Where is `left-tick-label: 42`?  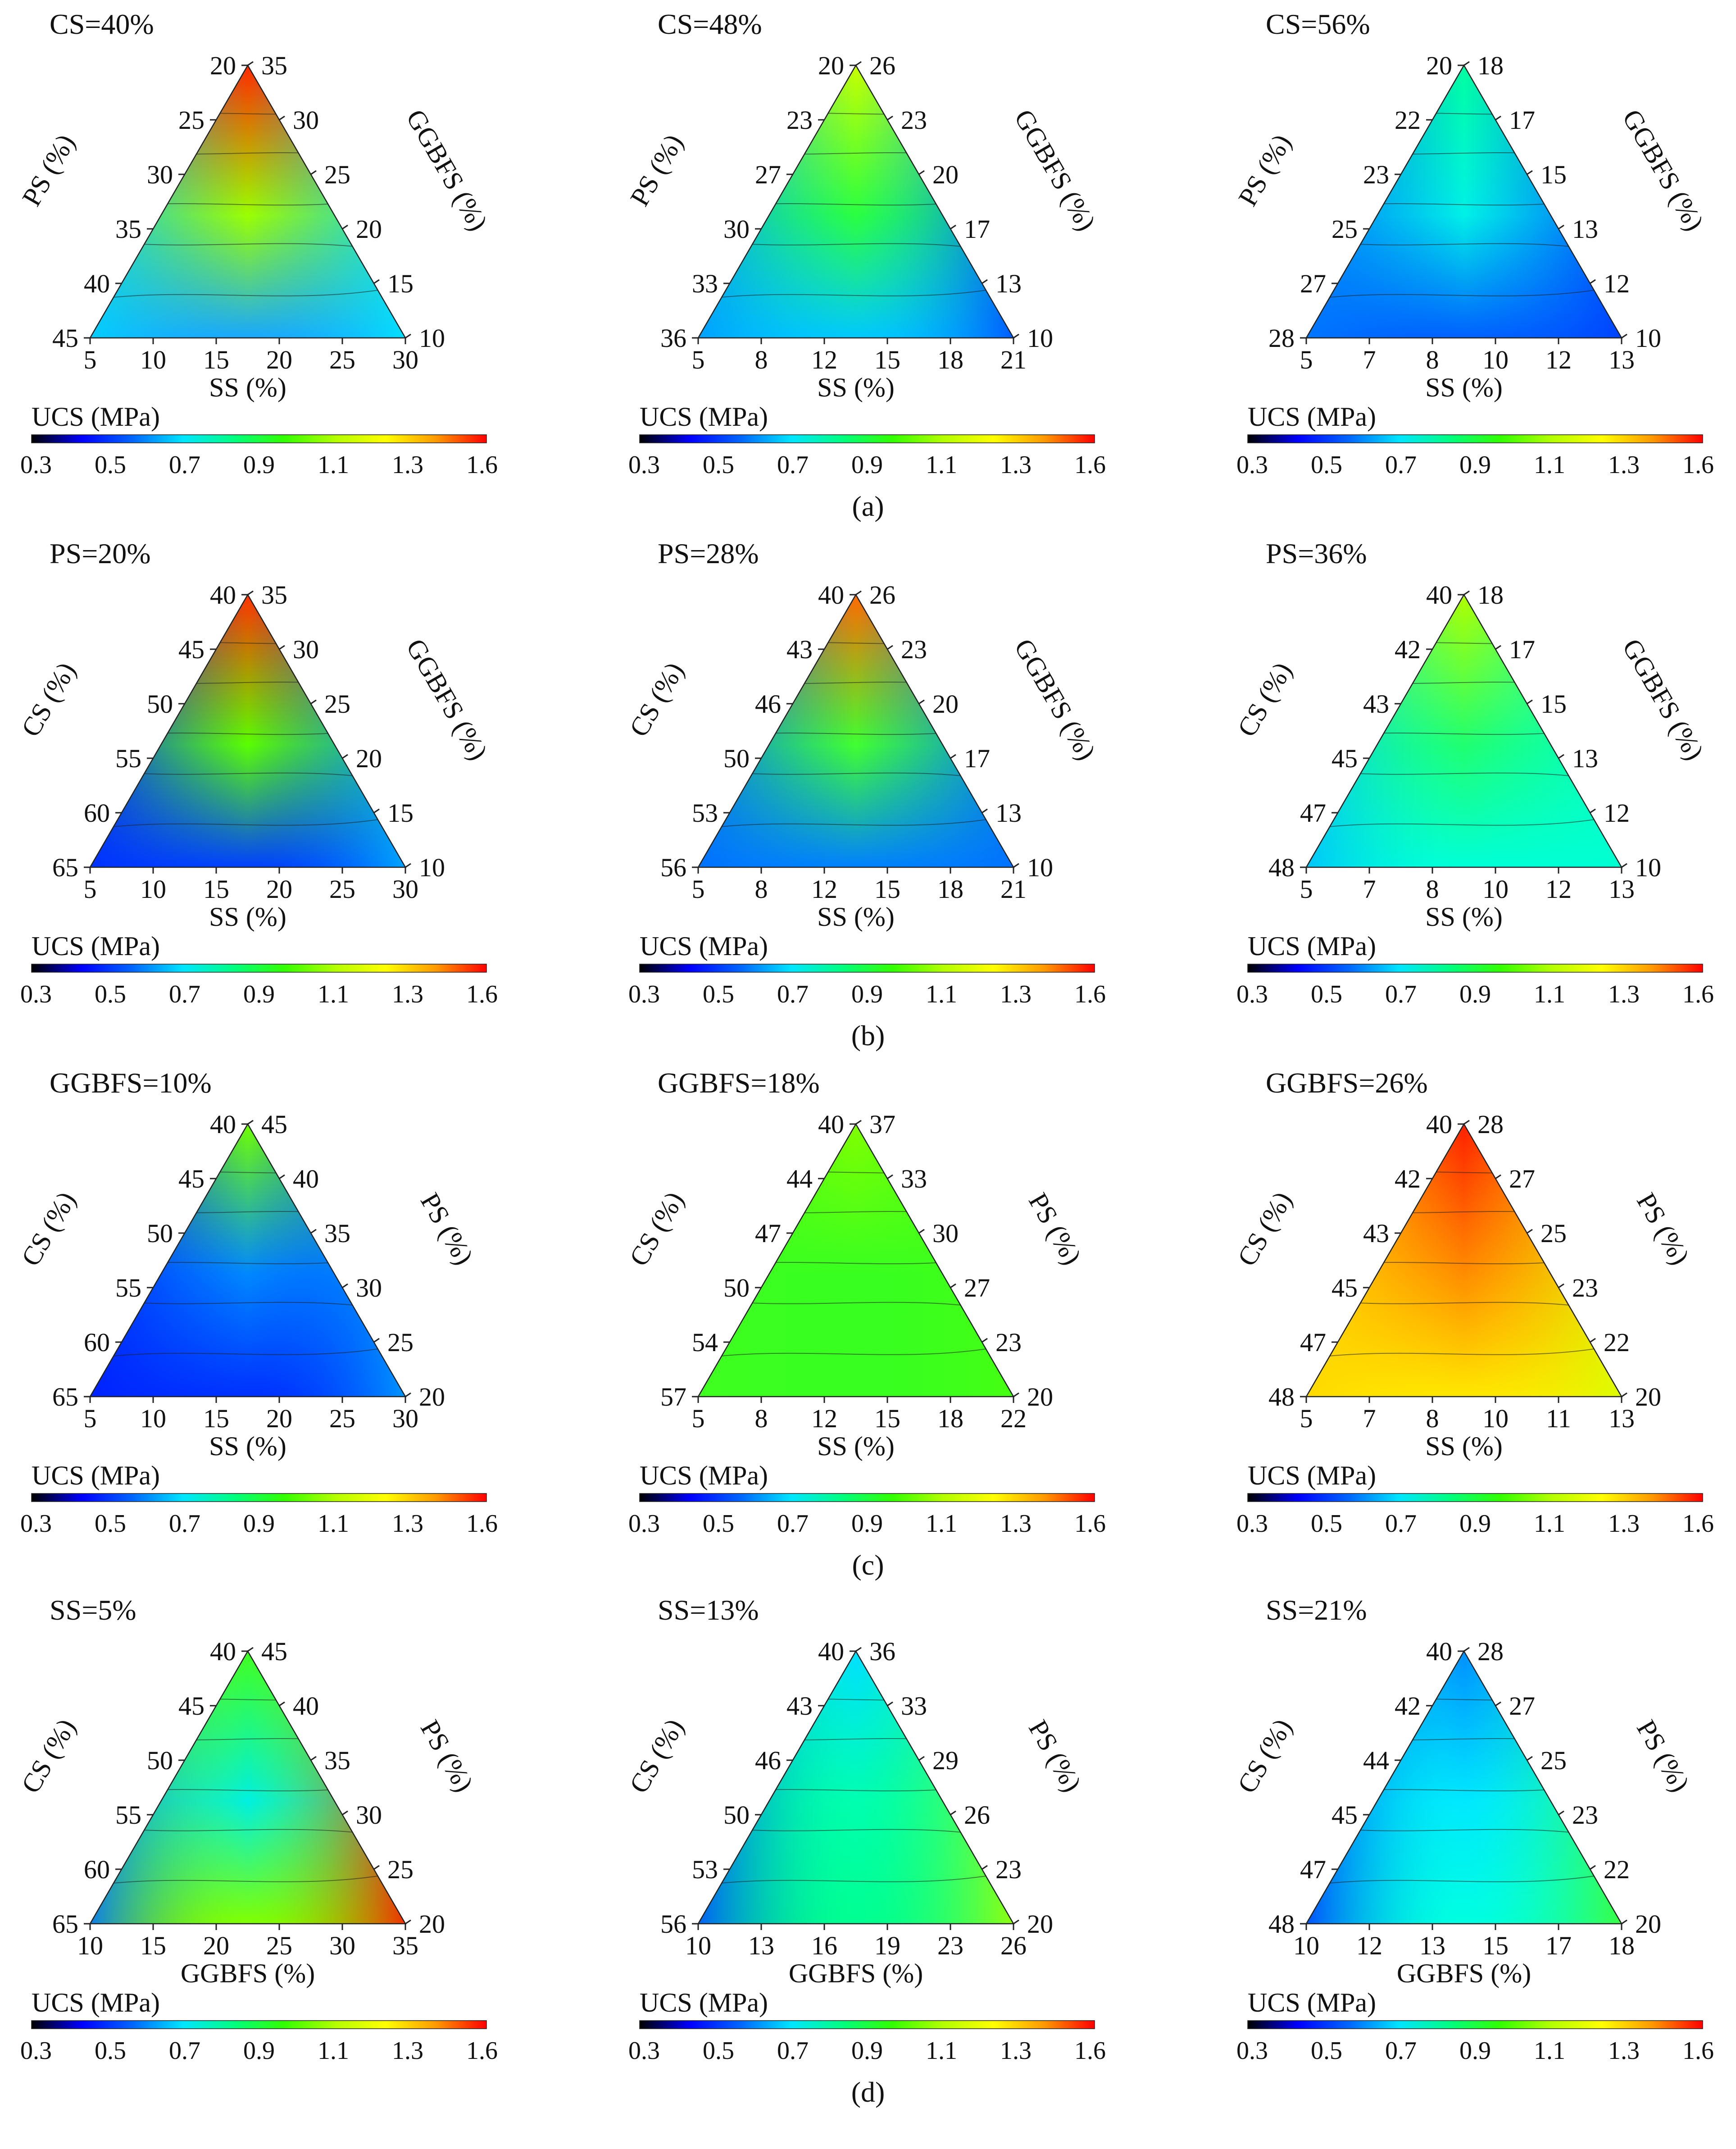 left-tick-label: 42 is located at coordinates (1408, 649).